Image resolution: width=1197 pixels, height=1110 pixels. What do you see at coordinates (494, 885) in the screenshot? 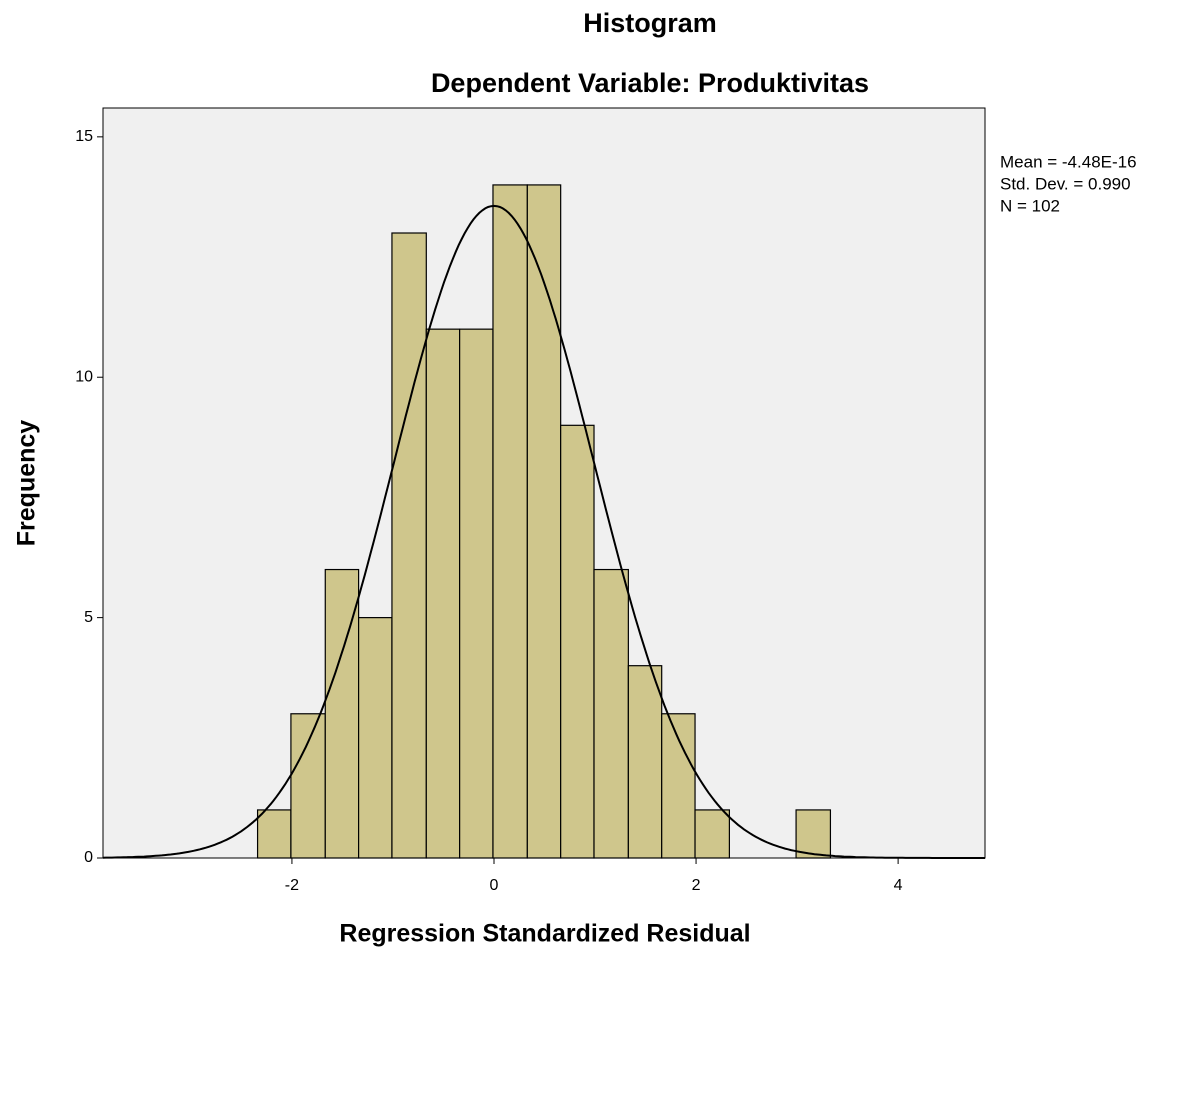
I see `x-tick-label: 0` at bounding box center [494, 885].